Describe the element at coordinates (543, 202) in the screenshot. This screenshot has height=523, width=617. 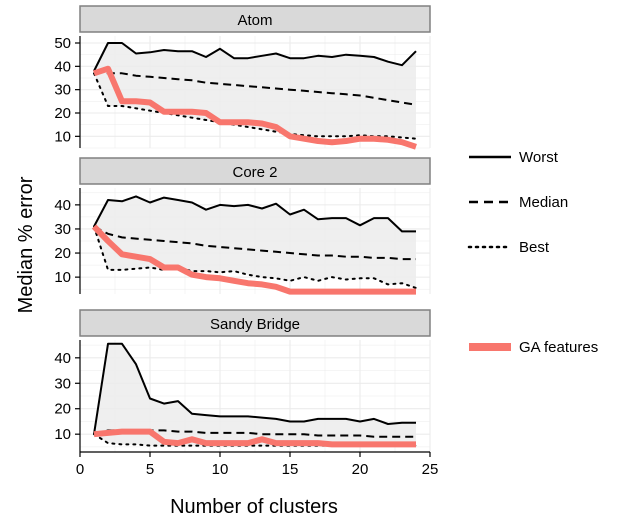
I see `legend-label-median: Median` at that location.